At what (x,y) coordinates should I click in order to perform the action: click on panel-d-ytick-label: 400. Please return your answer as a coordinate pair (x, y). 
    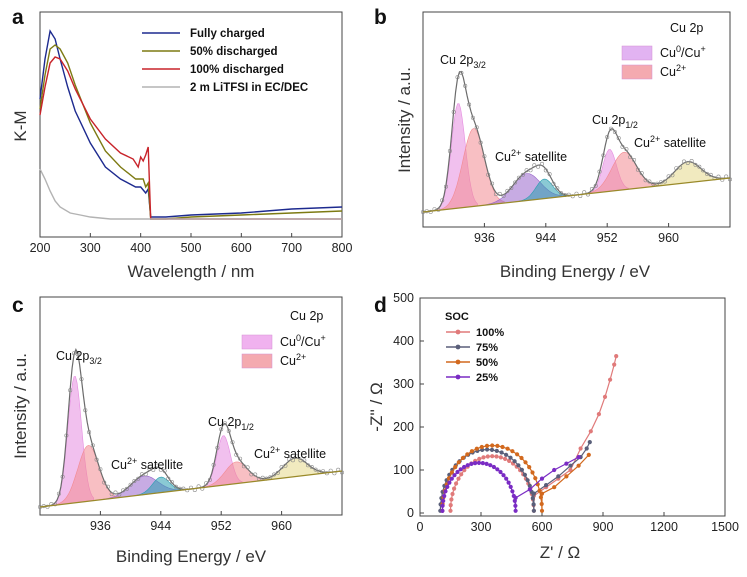
    Looking at the image, I should click on (403, 341).